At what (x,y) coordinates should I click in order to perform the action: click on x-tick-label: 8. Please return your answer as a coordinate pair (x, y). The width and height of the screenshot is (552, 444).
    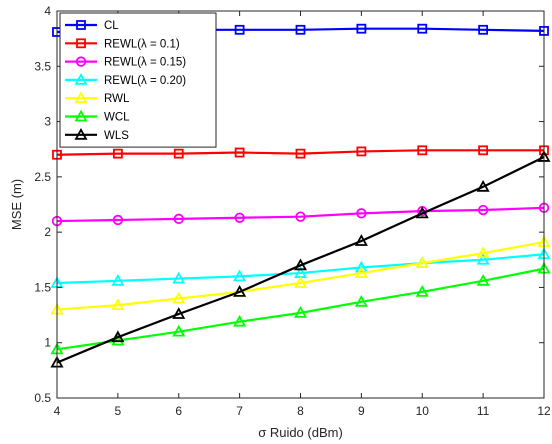
    Looking at the image, I should click on (300, 411).